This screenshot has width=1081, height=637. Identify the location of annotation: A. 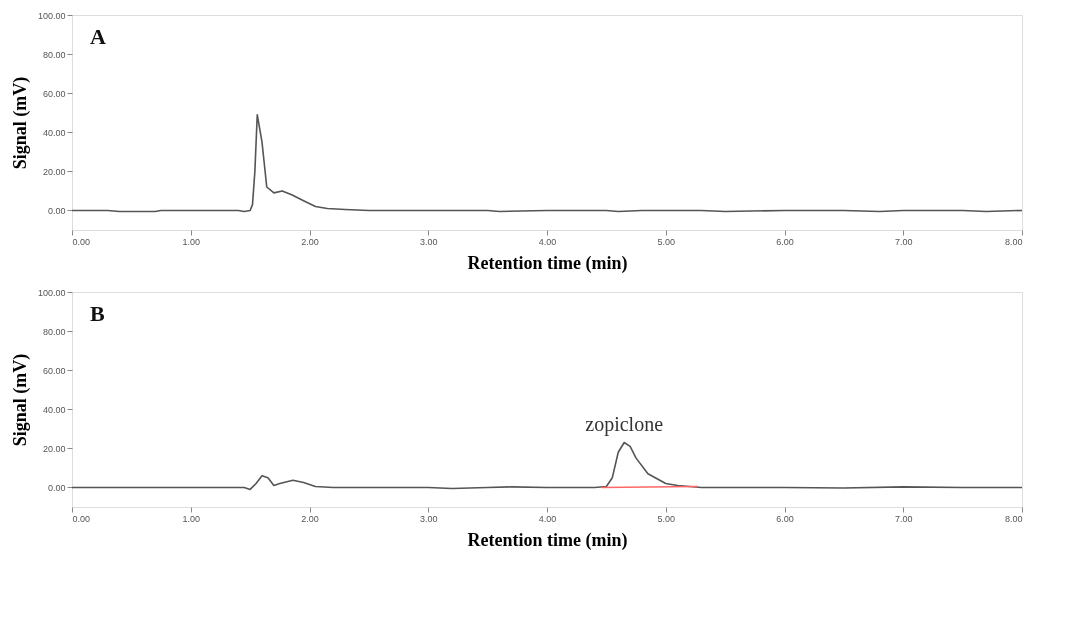
(98, 36).